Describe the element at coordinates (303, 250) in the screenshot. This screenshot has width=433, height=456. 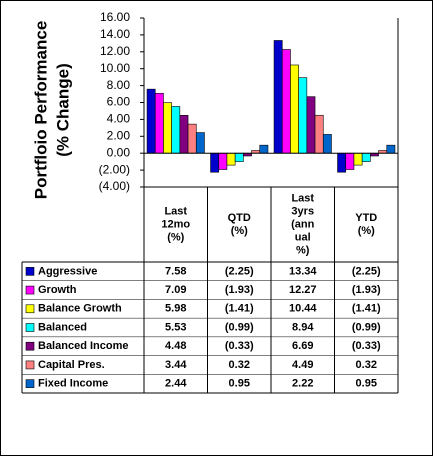
I see `category-label: %)` at that location.